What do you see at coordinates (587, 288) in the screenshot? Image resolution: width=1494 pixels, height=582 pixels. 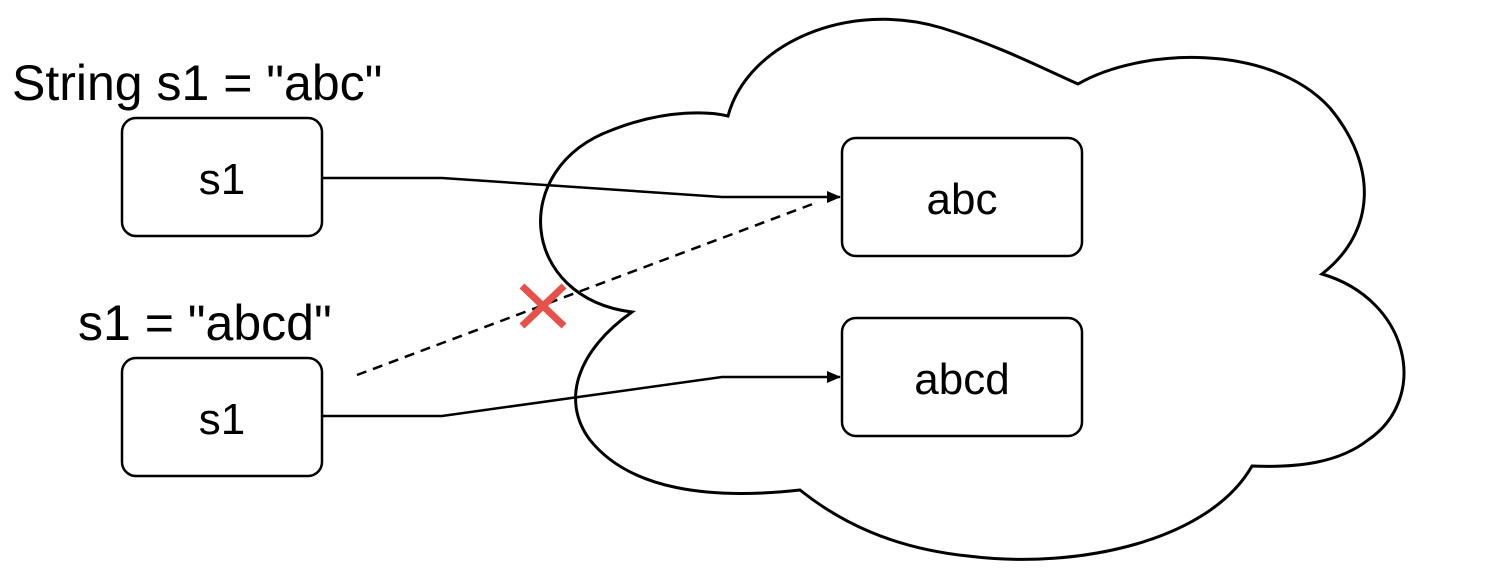 I see `broken-reference-dashed-line` at bounding box center [587, 288].